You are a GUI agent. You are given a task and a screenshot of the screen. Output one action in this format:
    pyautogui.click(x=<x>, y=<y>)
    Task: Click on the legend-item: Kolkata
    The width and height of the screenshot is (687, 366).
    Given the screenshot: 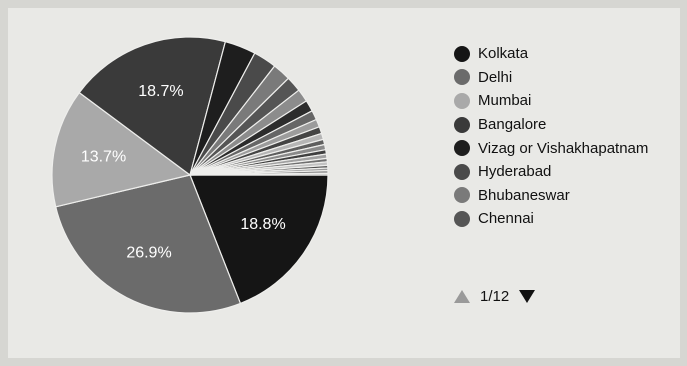 What is the action you would take?
    pyautogui.click(x=551, y=54)
    